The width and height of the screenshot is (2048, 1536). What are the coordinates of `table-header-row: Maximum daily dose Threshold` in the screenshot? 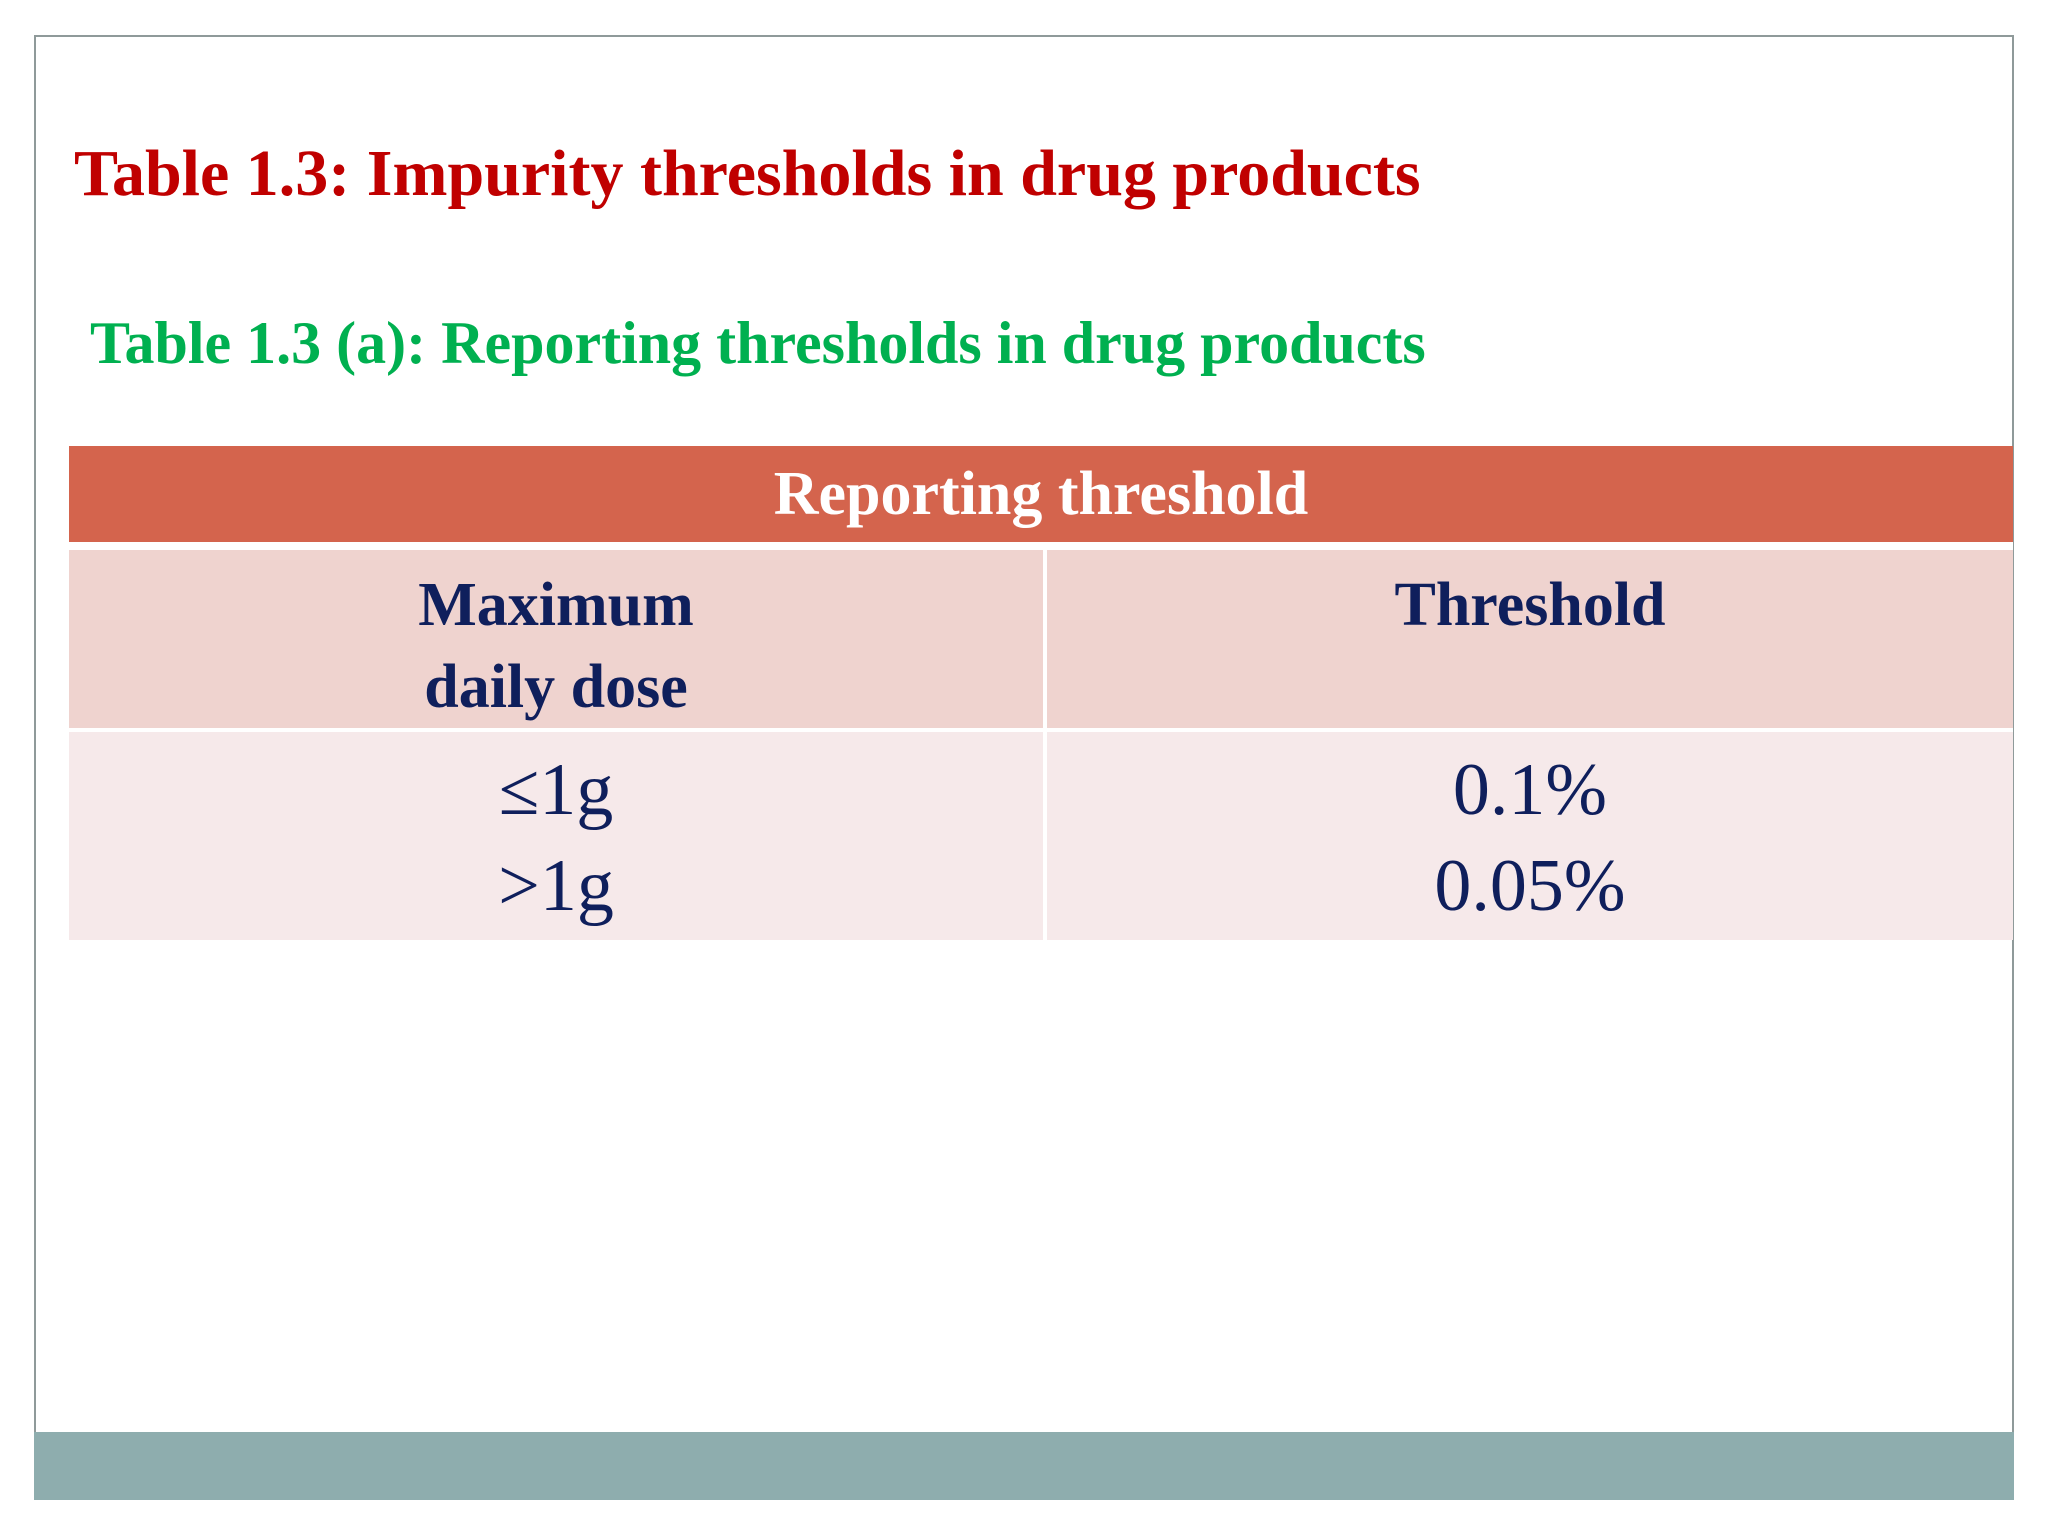 It's located at (1041, 639).